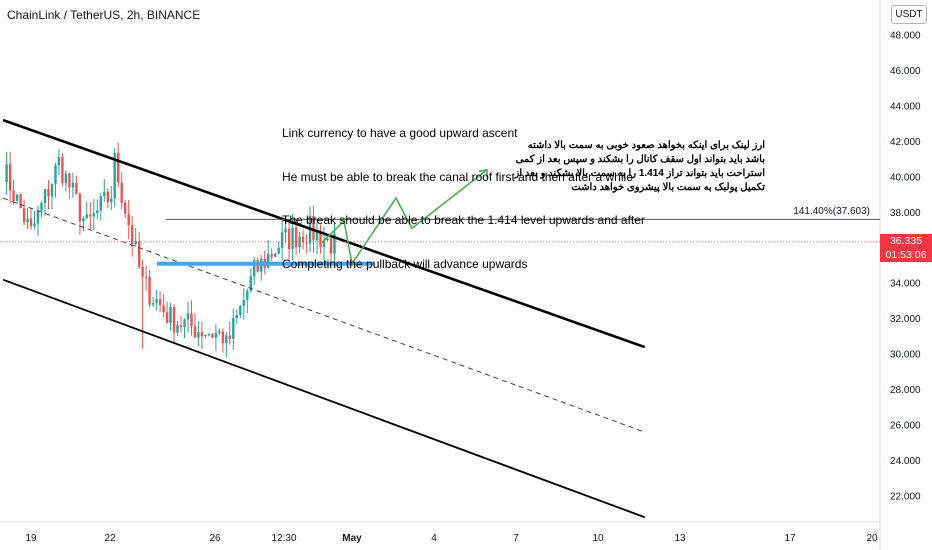 The width and height of the screenshot is (932, 550). Describe the element at coordinates (905, 319) in the screenshot. I see `price-tick-label: 32.000` at that location.